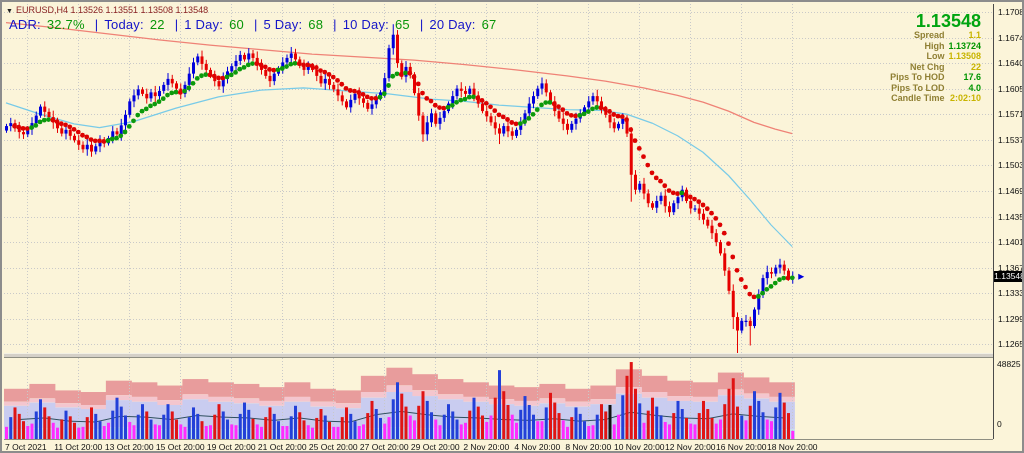 Image resolution: width=1024 pixels, height=453 pixels. Describe the element at coordinates (384, 447) in the screenshot. I see `time-axis-label: 27 Oct 20:00` at that location.